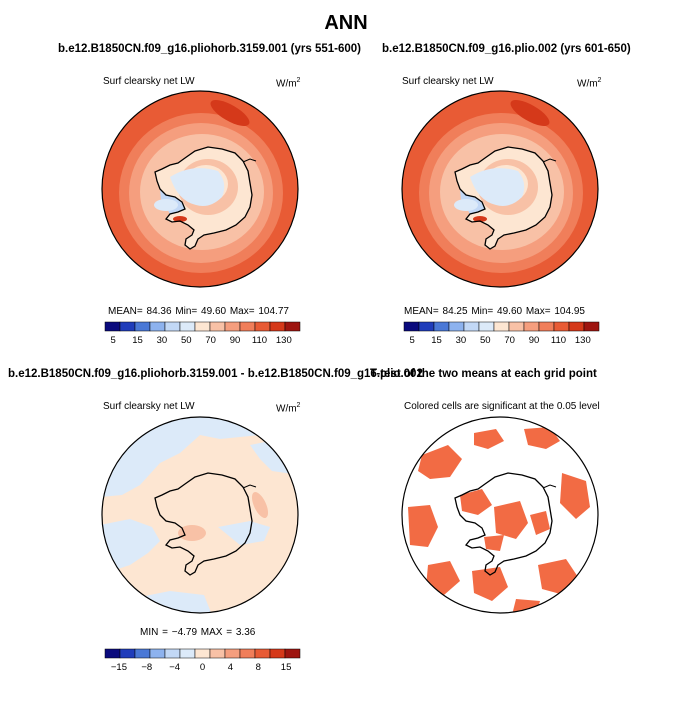  Describe the element at coordinates (202, 660) in the screenshot. I see `panel3-colorbar: −15 −8 −4 0 4 8 15` at that location.